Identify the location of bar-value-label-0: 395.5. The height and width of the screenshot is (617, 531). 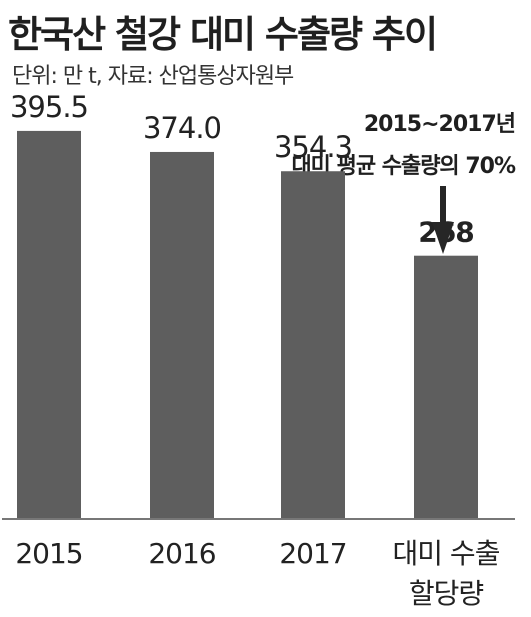
(49, 107).